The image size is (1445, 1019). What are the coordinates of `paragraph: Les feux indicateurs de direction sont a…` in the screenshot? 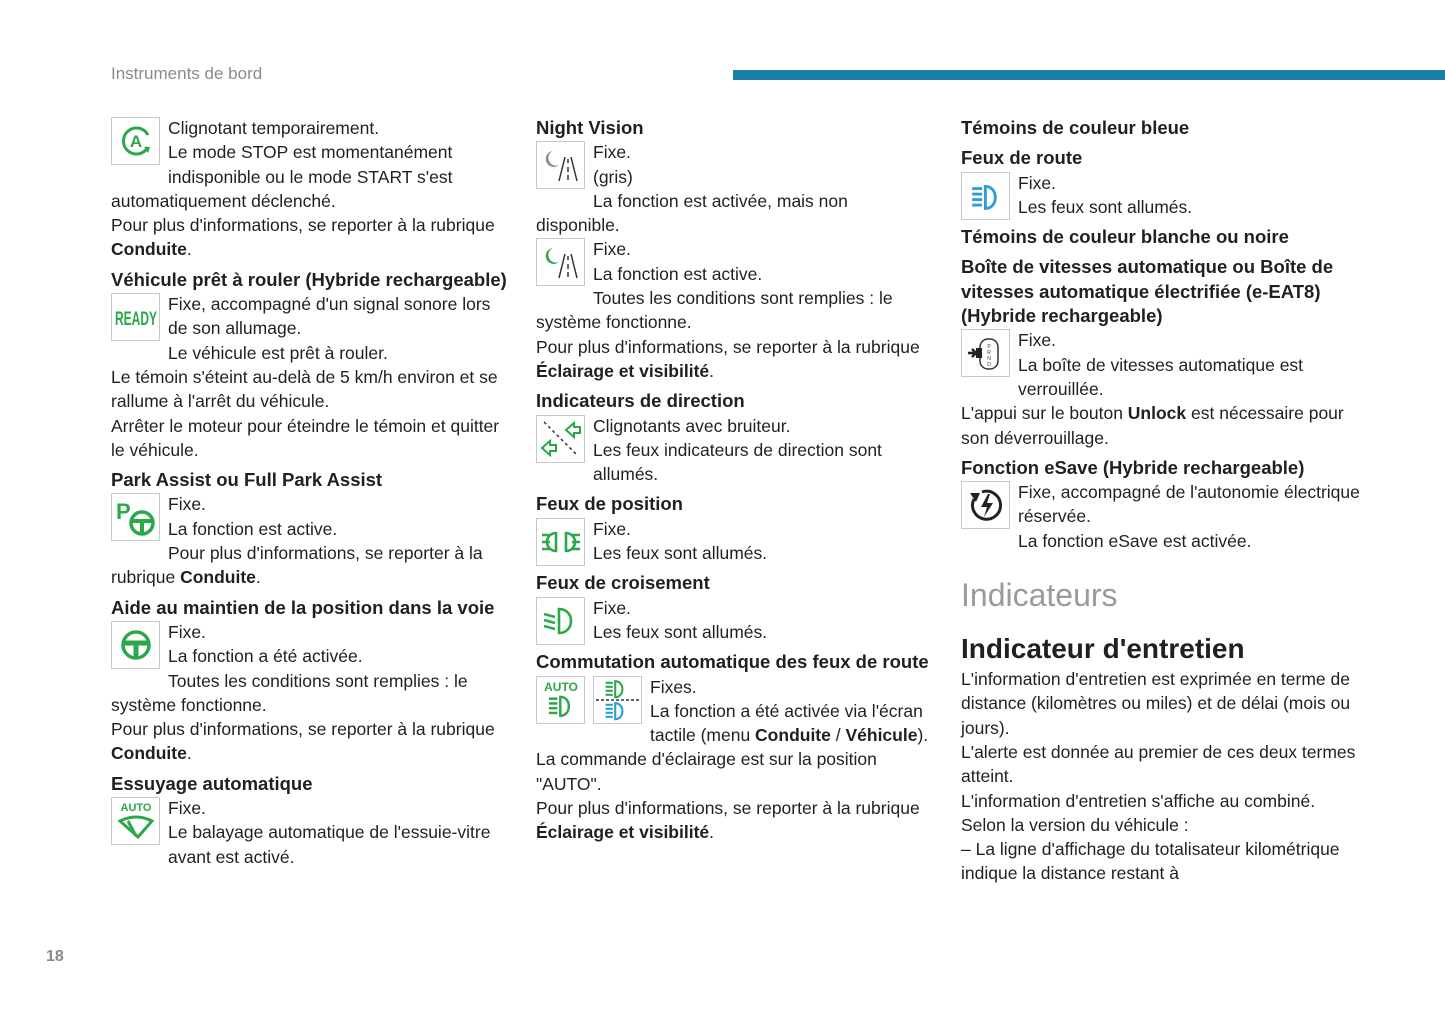 It's located at (736, 462).